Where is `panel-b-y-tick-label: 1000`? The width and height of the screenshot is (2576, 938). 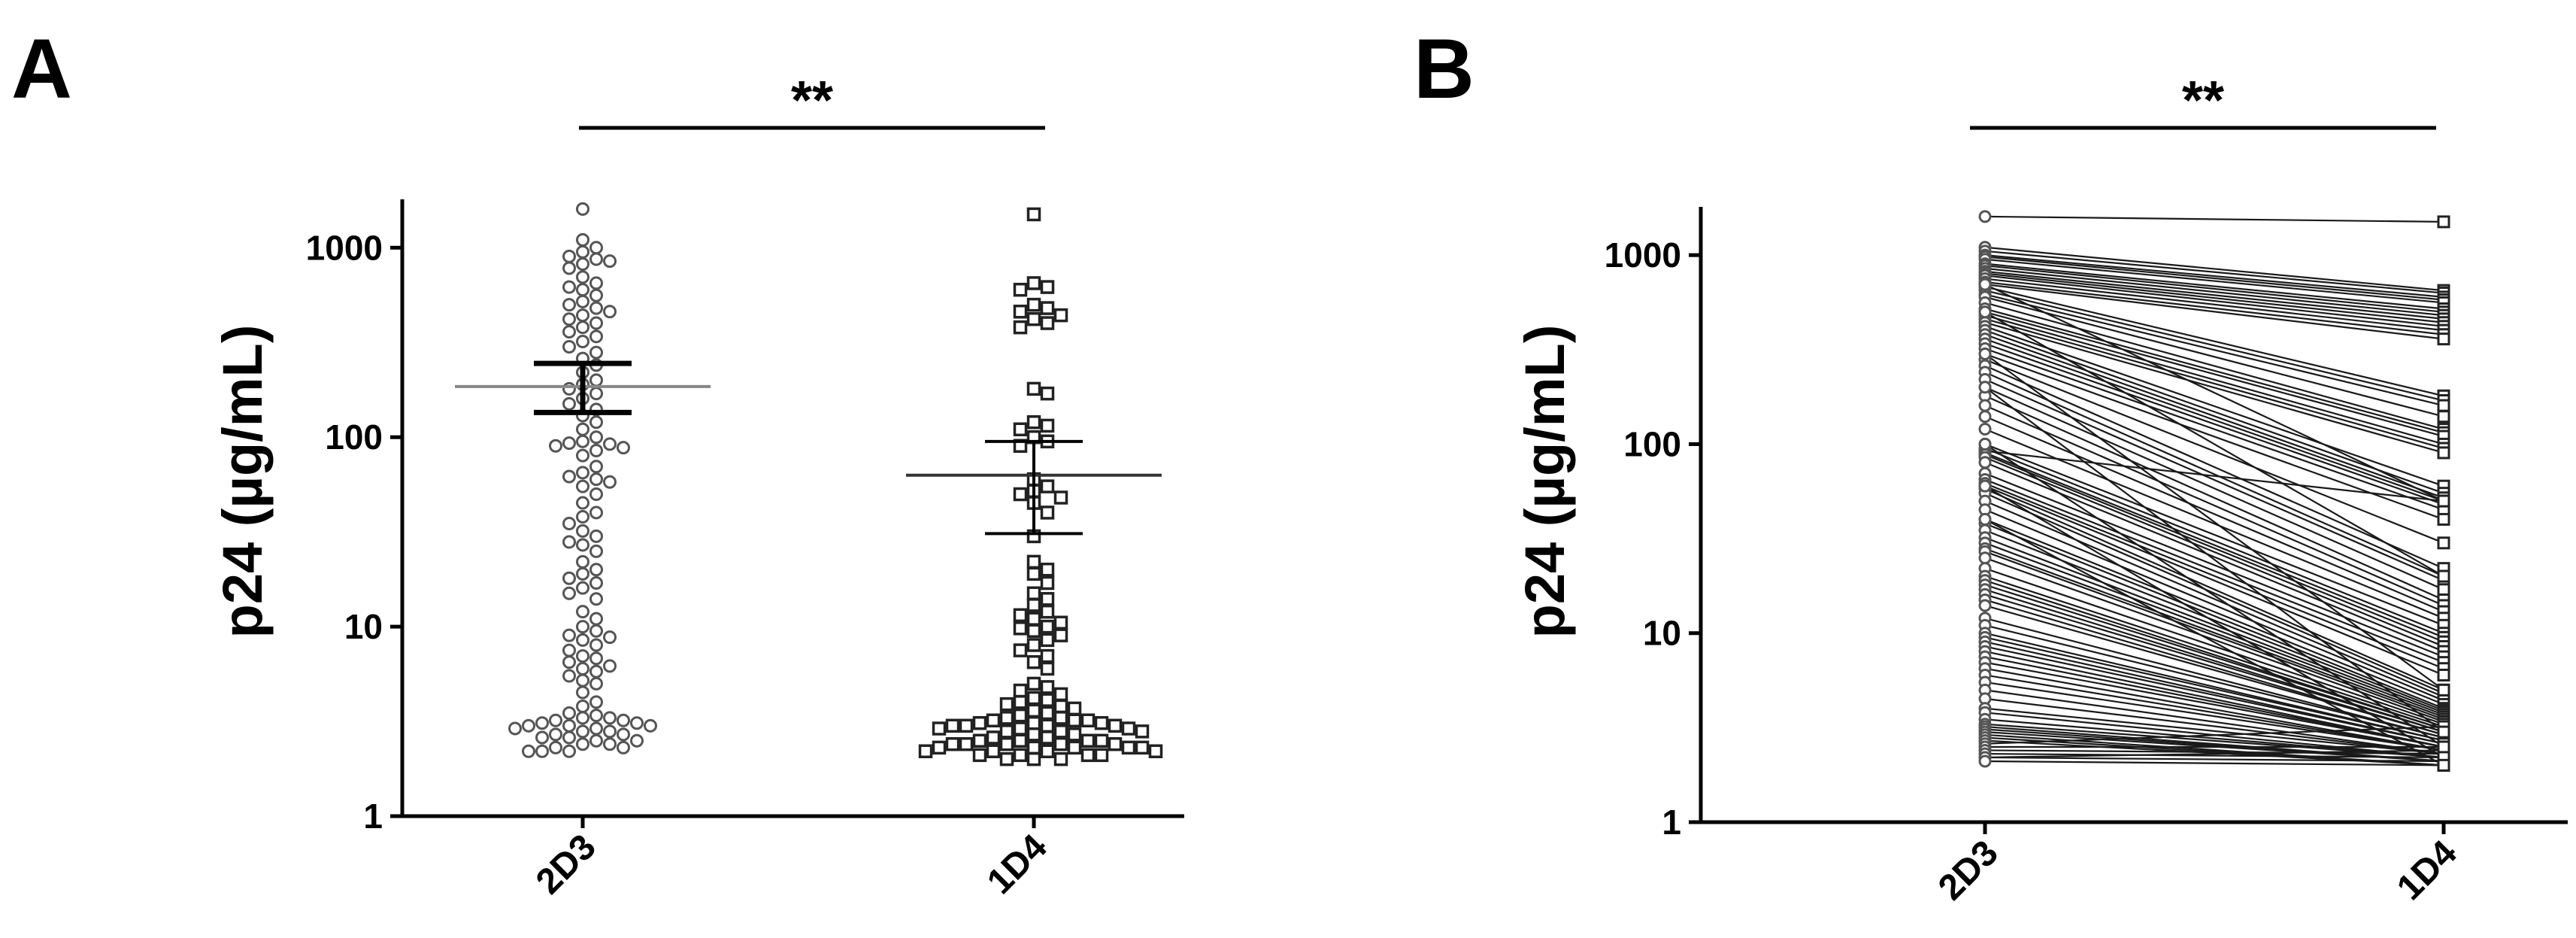 panel-b-y-tick-label: 1000 is located at coordinates (1643, 255).